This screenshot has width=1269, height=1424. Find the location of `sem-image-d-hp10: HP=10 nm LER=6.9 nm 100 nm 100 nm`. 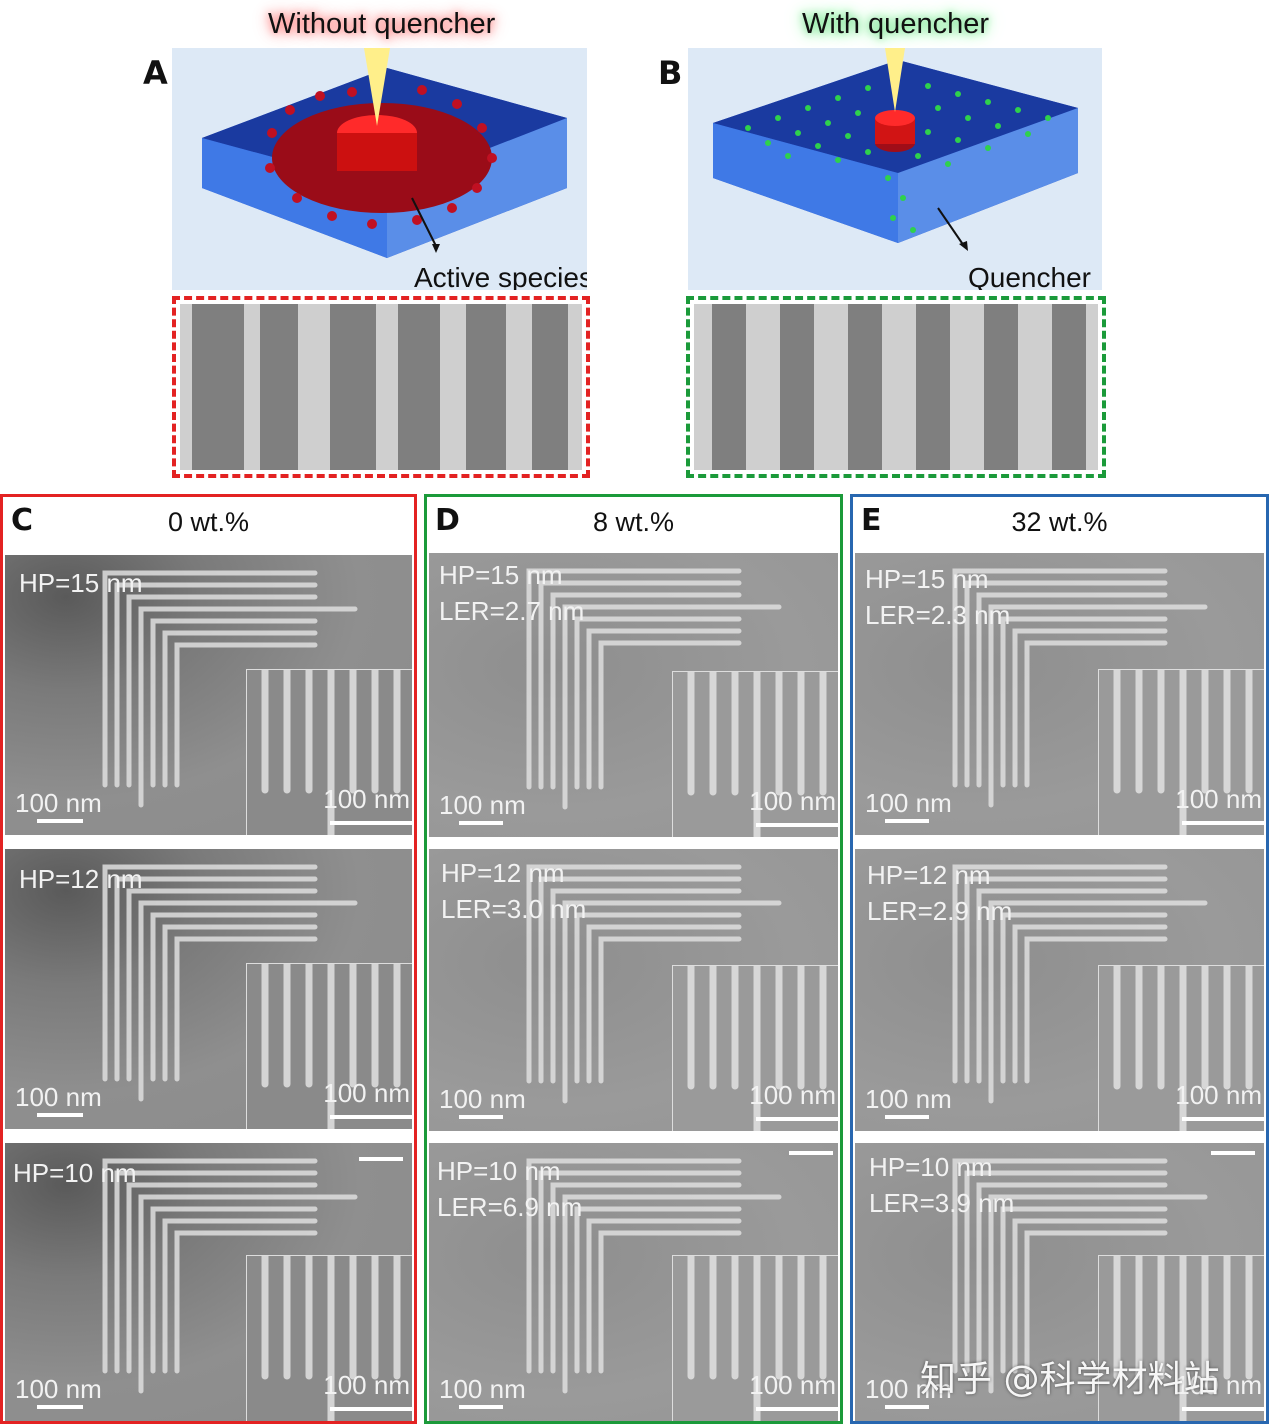

sem-image-d-hp10: HP=10 nm LER=6.9 nm 100 nm 100 nm is located at coordinates (633, 1282).